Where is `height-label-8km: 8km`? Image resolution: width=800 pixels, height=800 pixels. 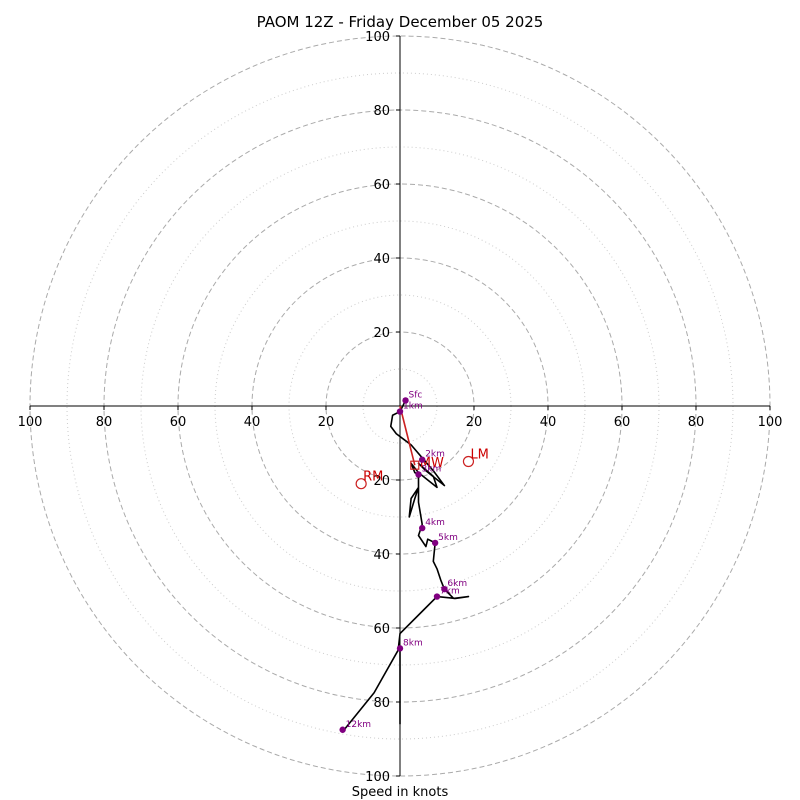
height-label-8km: 8km is located at coordinates (413, 643).